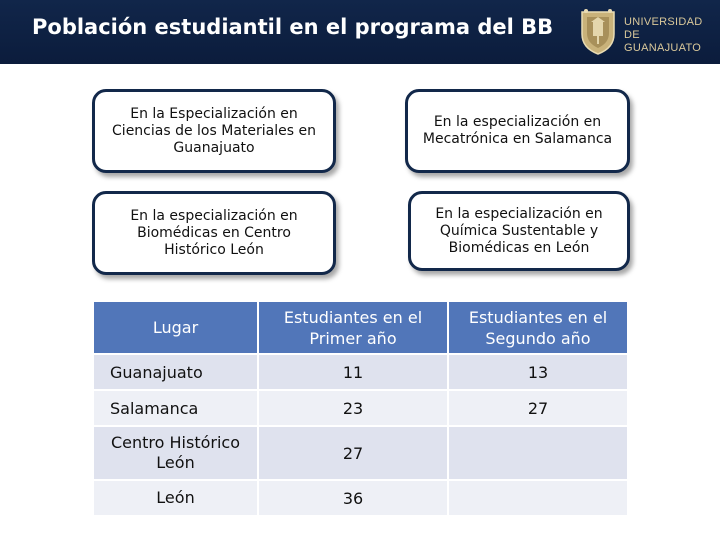 The image size is (720, 540). Describe the element at coordinates (598, 32) in the screenshot. I see `university-seal-icon` at that location.